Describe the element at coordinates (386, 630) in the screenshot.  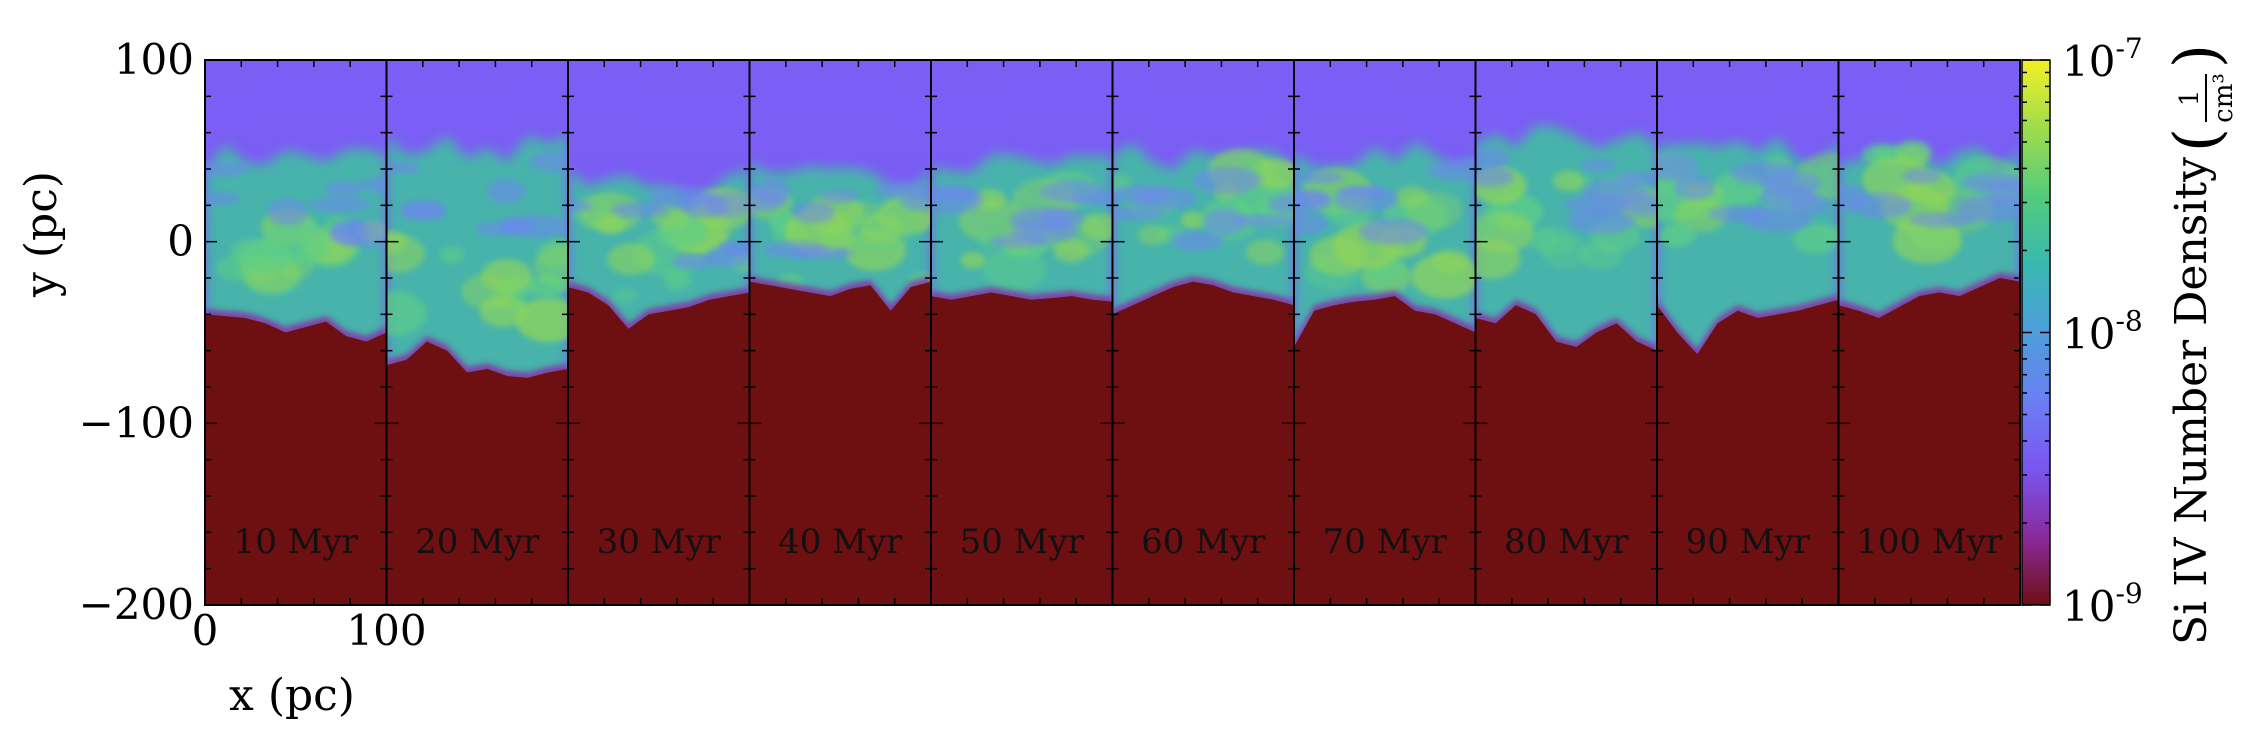
I see `x-tick-label: 100` at that location.